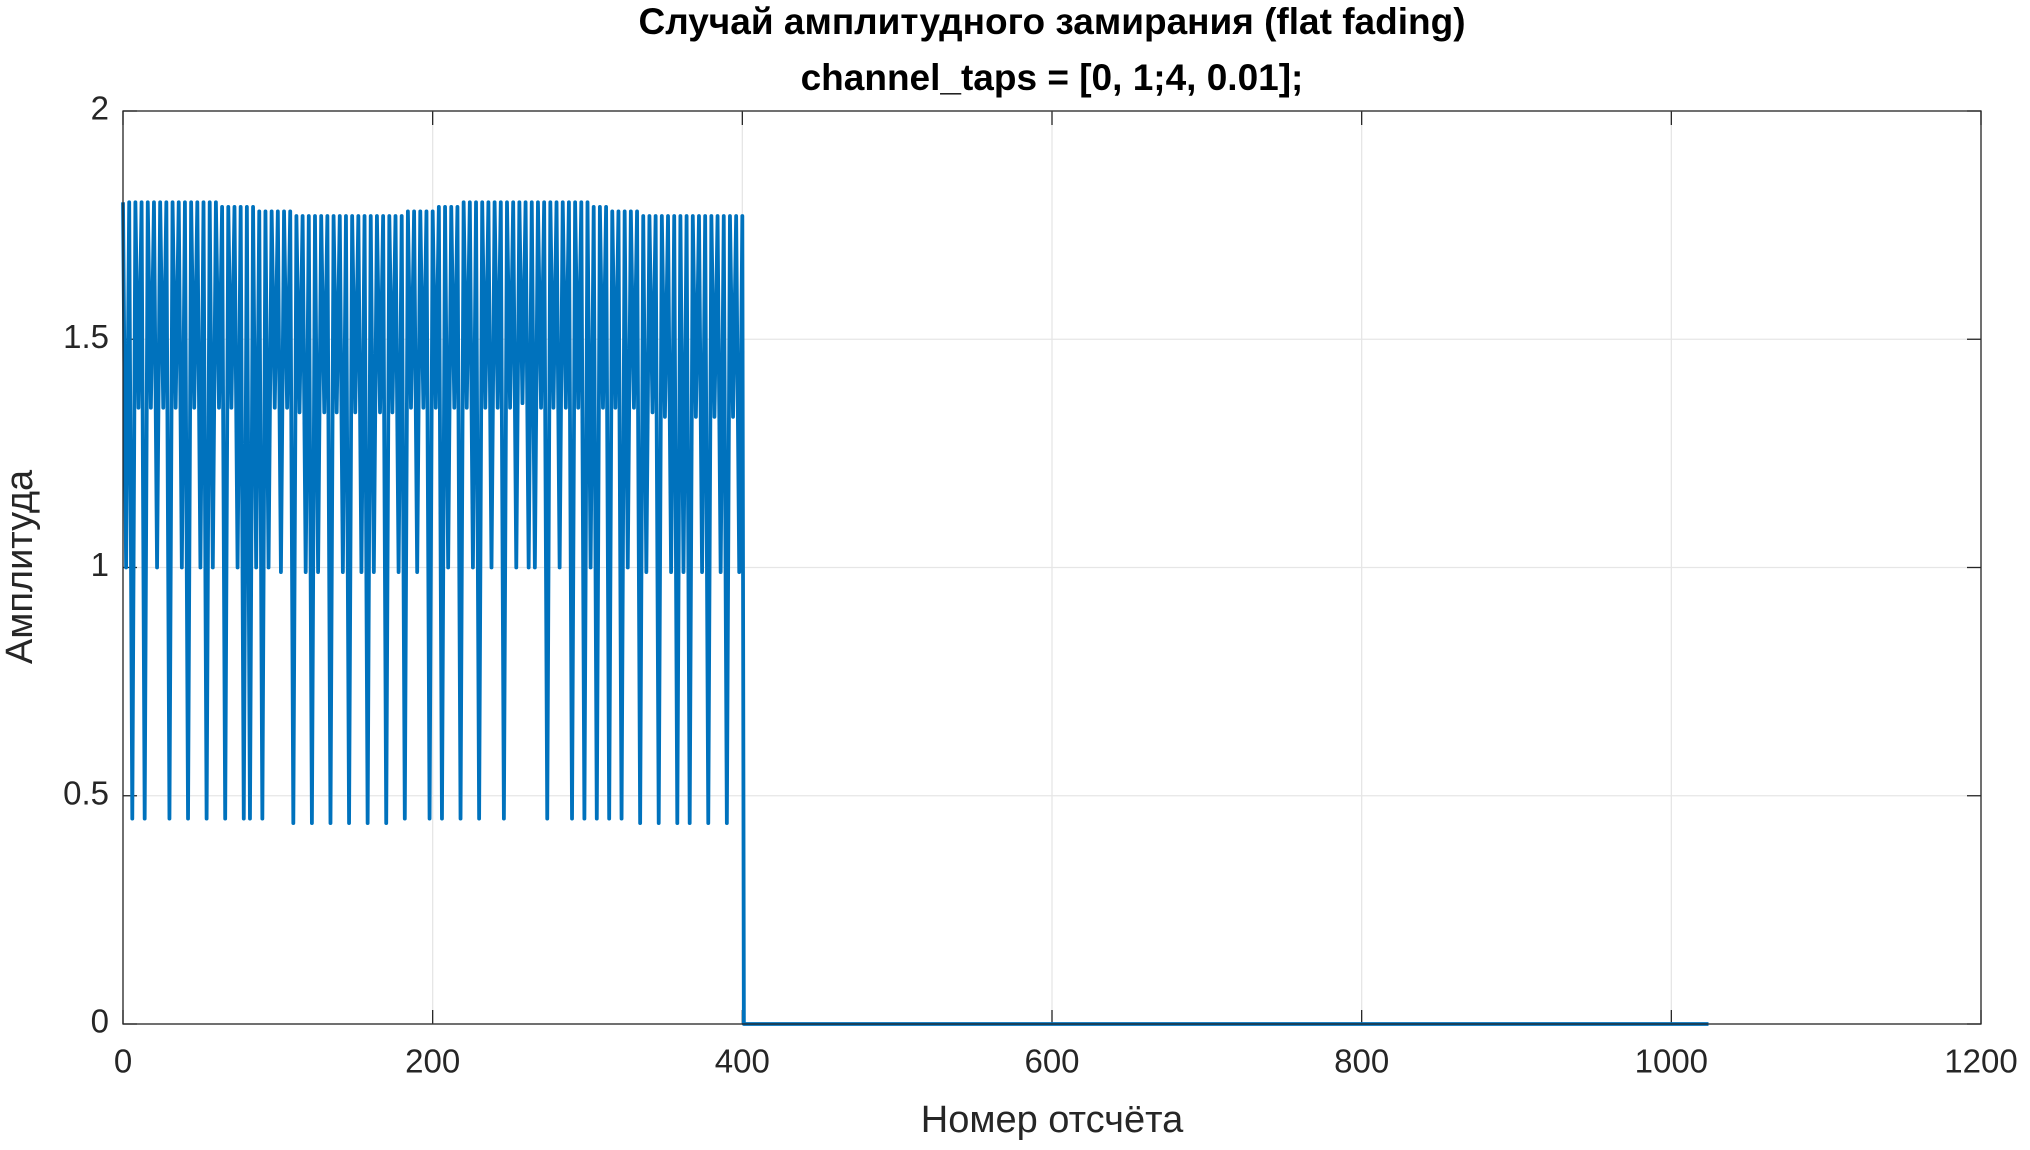 Image resolution: width=2030 pixels, height=1150 pixels. Describe the element at coordinates (1052, 1120) in the screenshot. I see `x-axis-label: Номер отсчёта` at that location.